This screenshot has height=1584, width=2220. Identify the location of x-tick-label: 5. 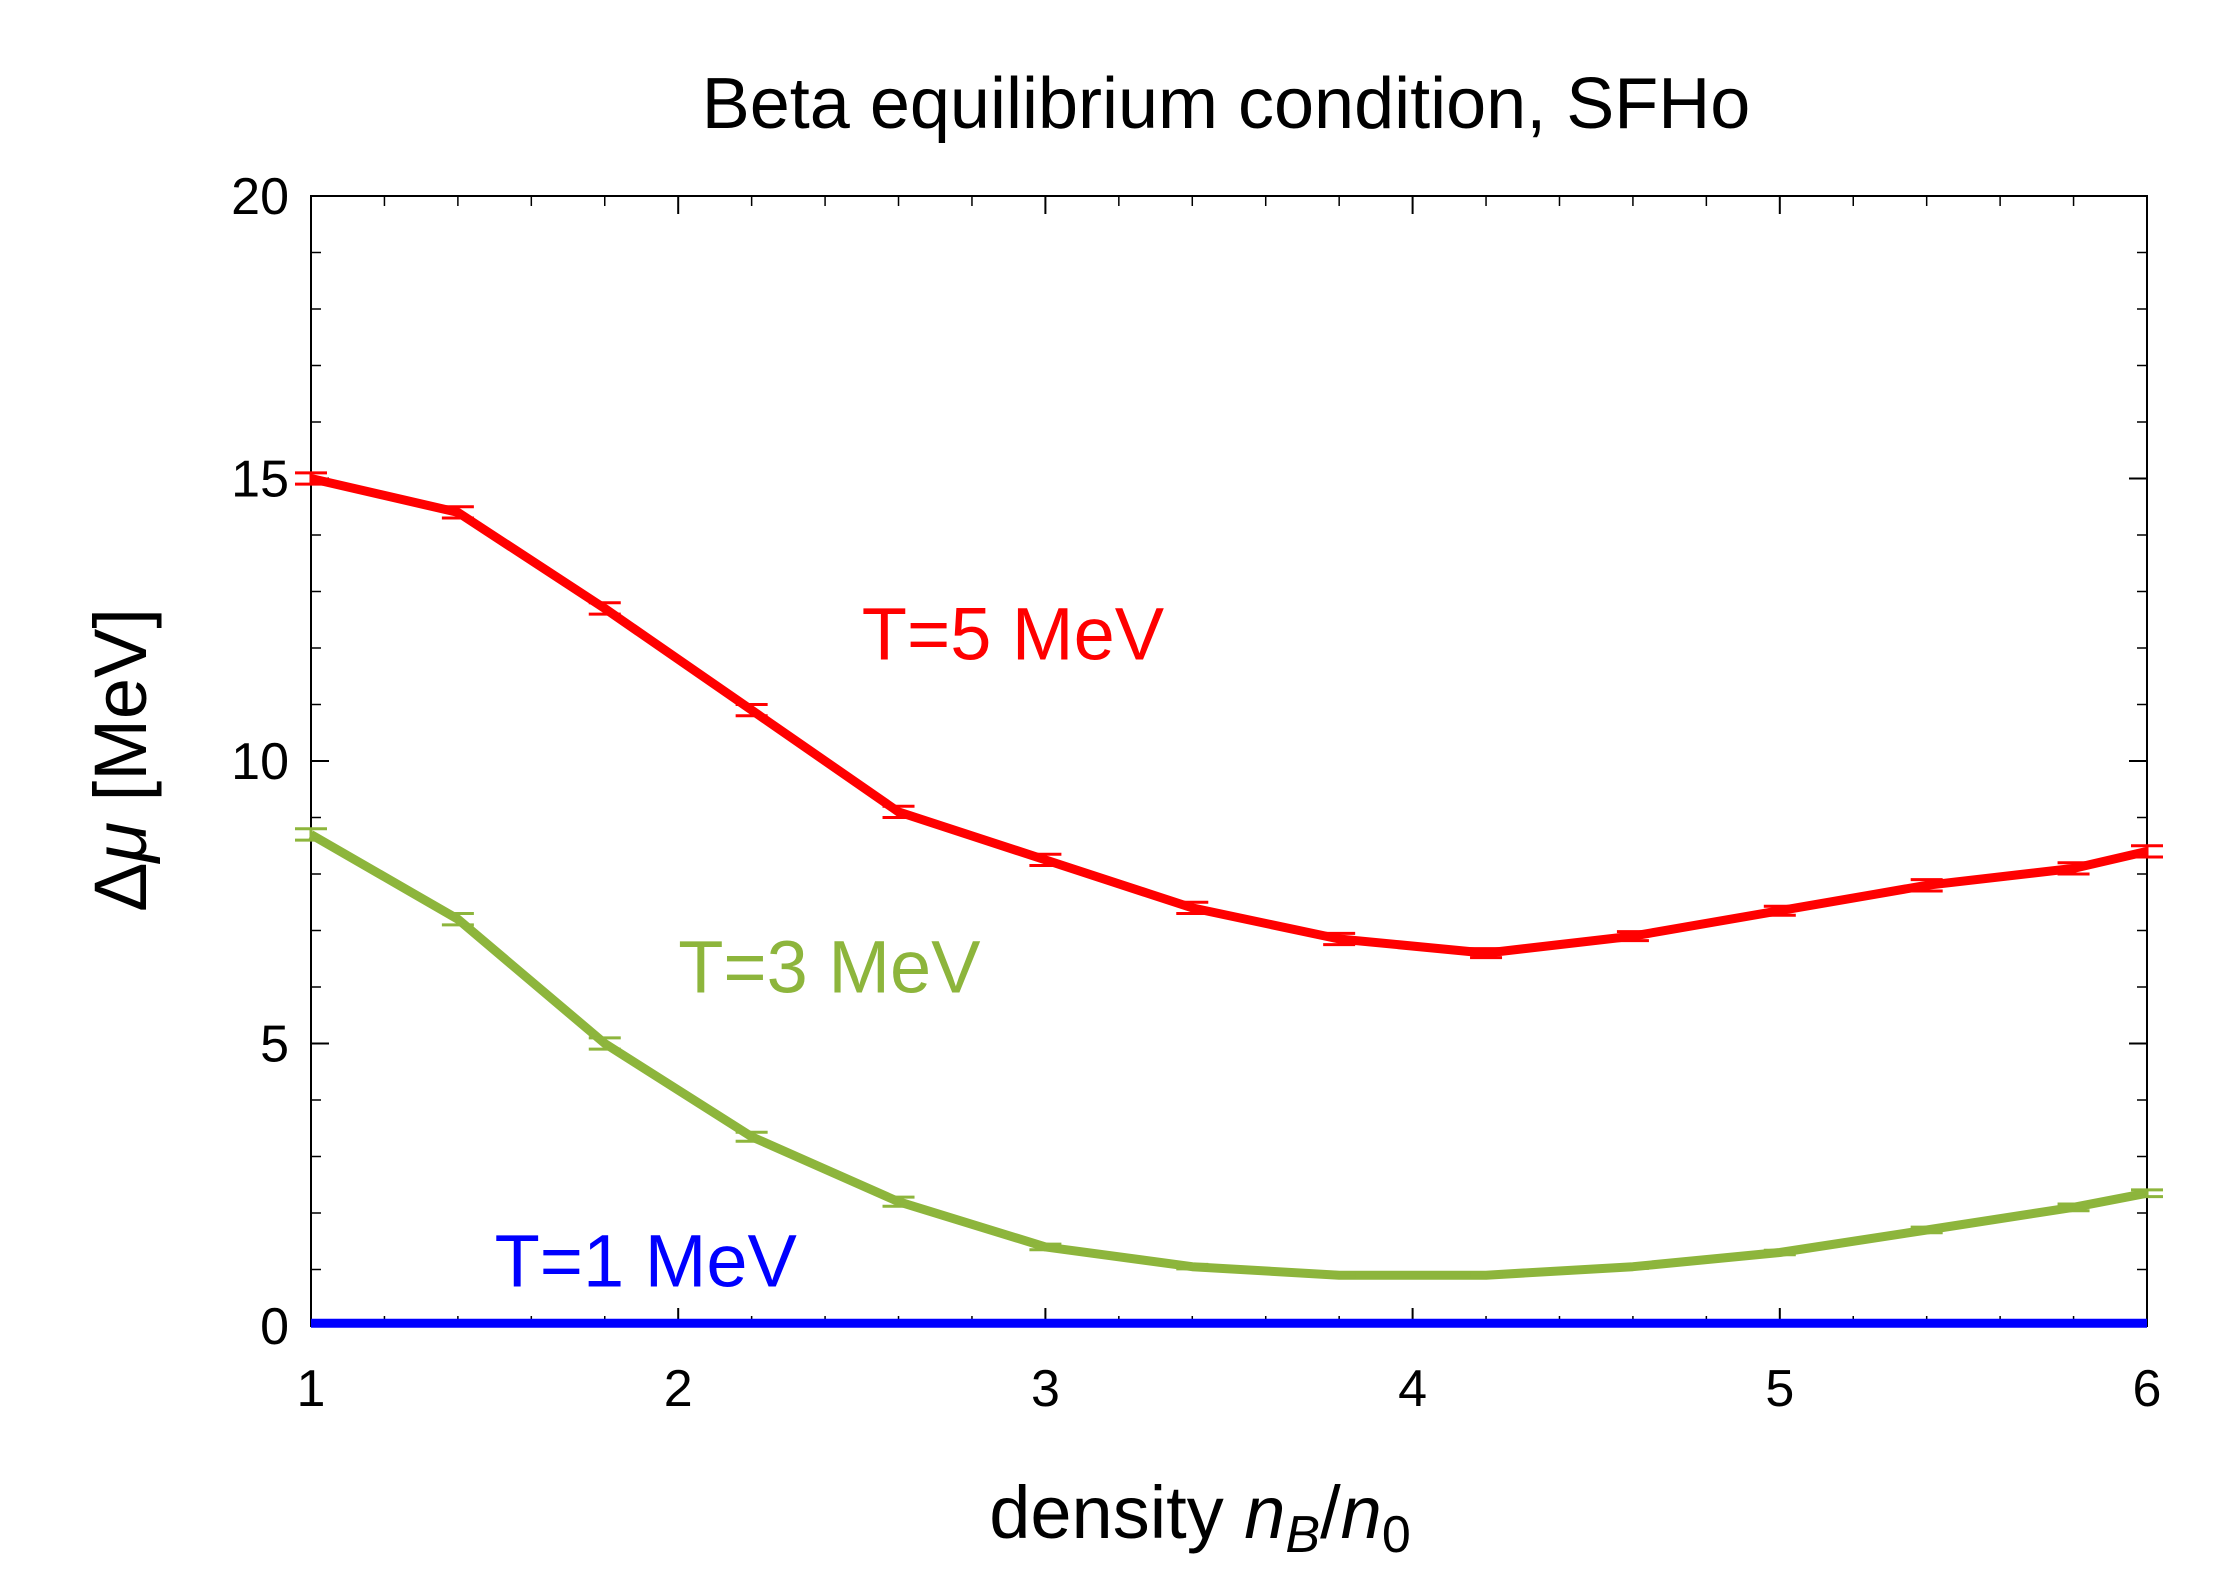
(1779, 1389).